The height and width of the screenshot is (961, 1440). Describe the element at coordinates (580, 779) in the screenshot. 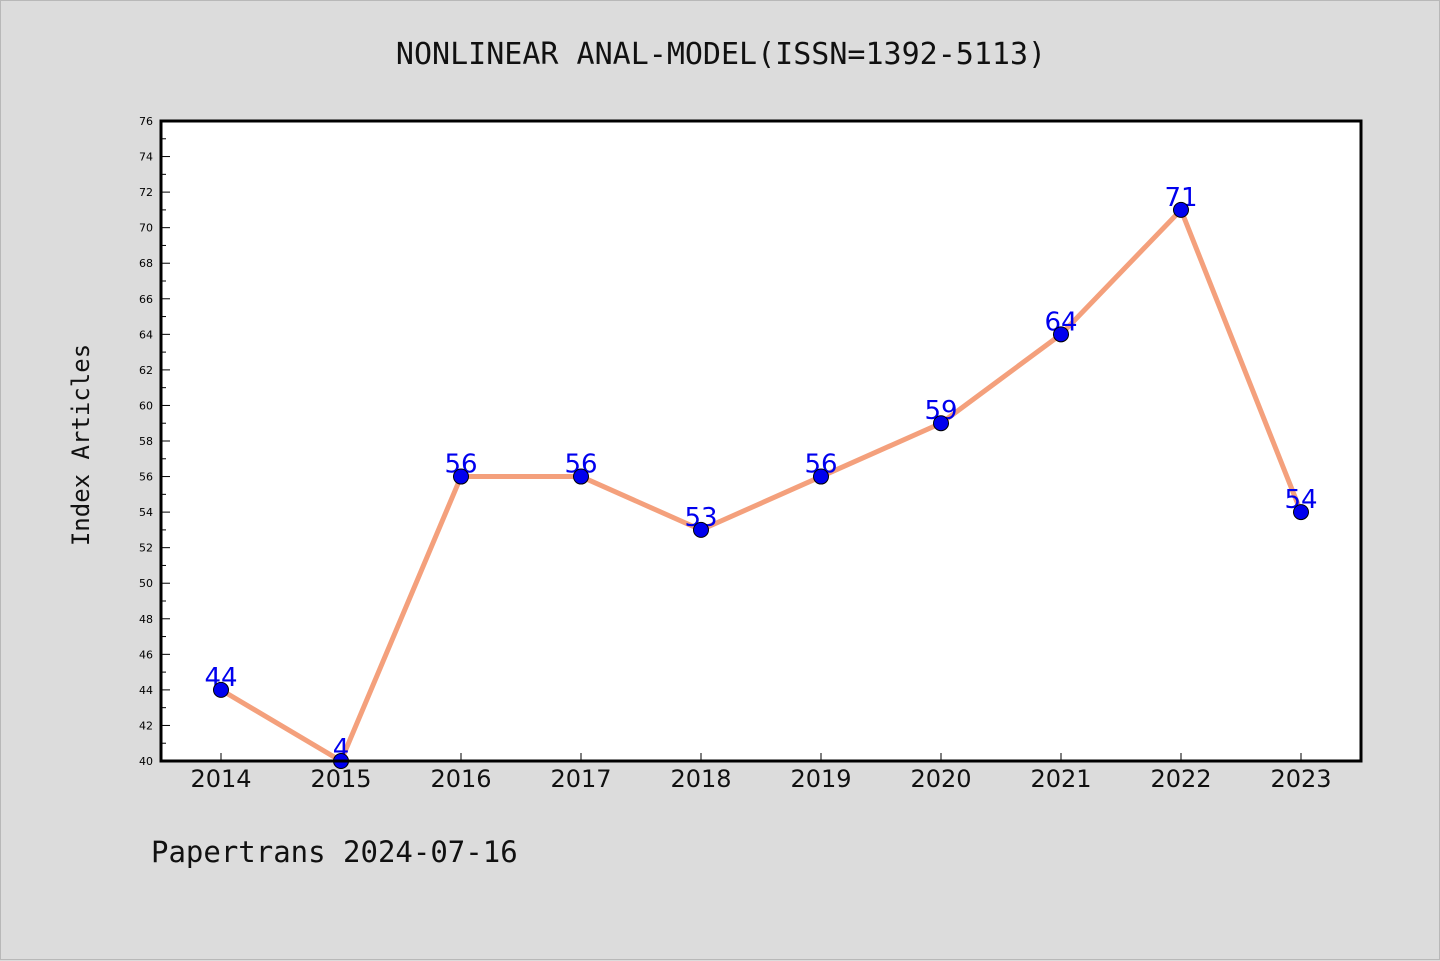

I see `x-tick-label: 2017` at that location.